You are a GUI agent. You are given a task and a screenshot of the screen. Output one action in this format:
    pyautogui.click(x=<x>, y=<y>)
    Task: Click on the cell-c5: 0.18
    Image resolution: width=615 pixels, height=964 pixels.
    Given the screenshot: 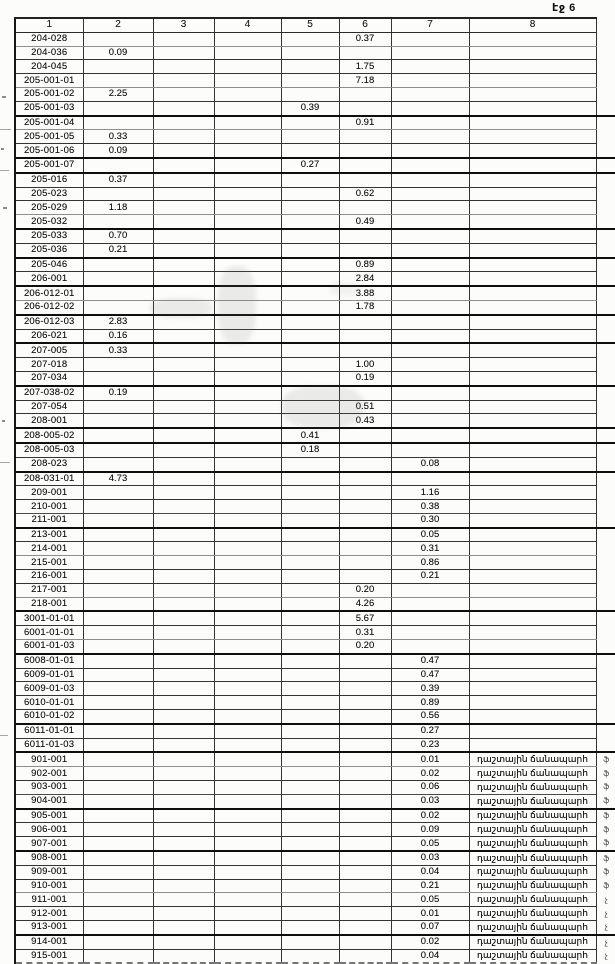 What is the action you would take?
    pyautogui.click(x=310, y=449)
    